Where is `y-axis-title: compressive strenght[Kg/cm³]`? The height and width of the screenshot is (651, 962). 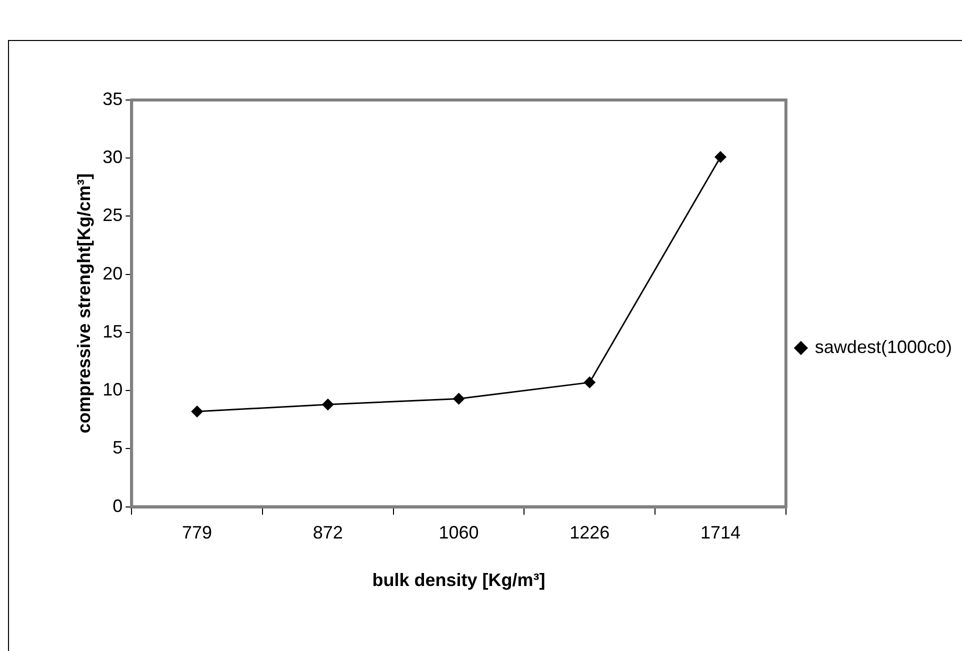
y-axis-title: compressive strenght[Kg/cm³] is located at coordinates (84, 303).